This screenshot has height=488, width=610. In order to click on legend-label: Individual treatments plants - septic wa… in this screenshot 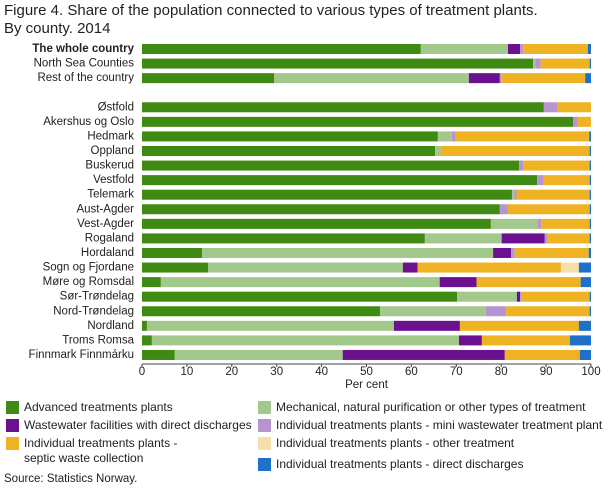, I will do `click(101, 450)`.